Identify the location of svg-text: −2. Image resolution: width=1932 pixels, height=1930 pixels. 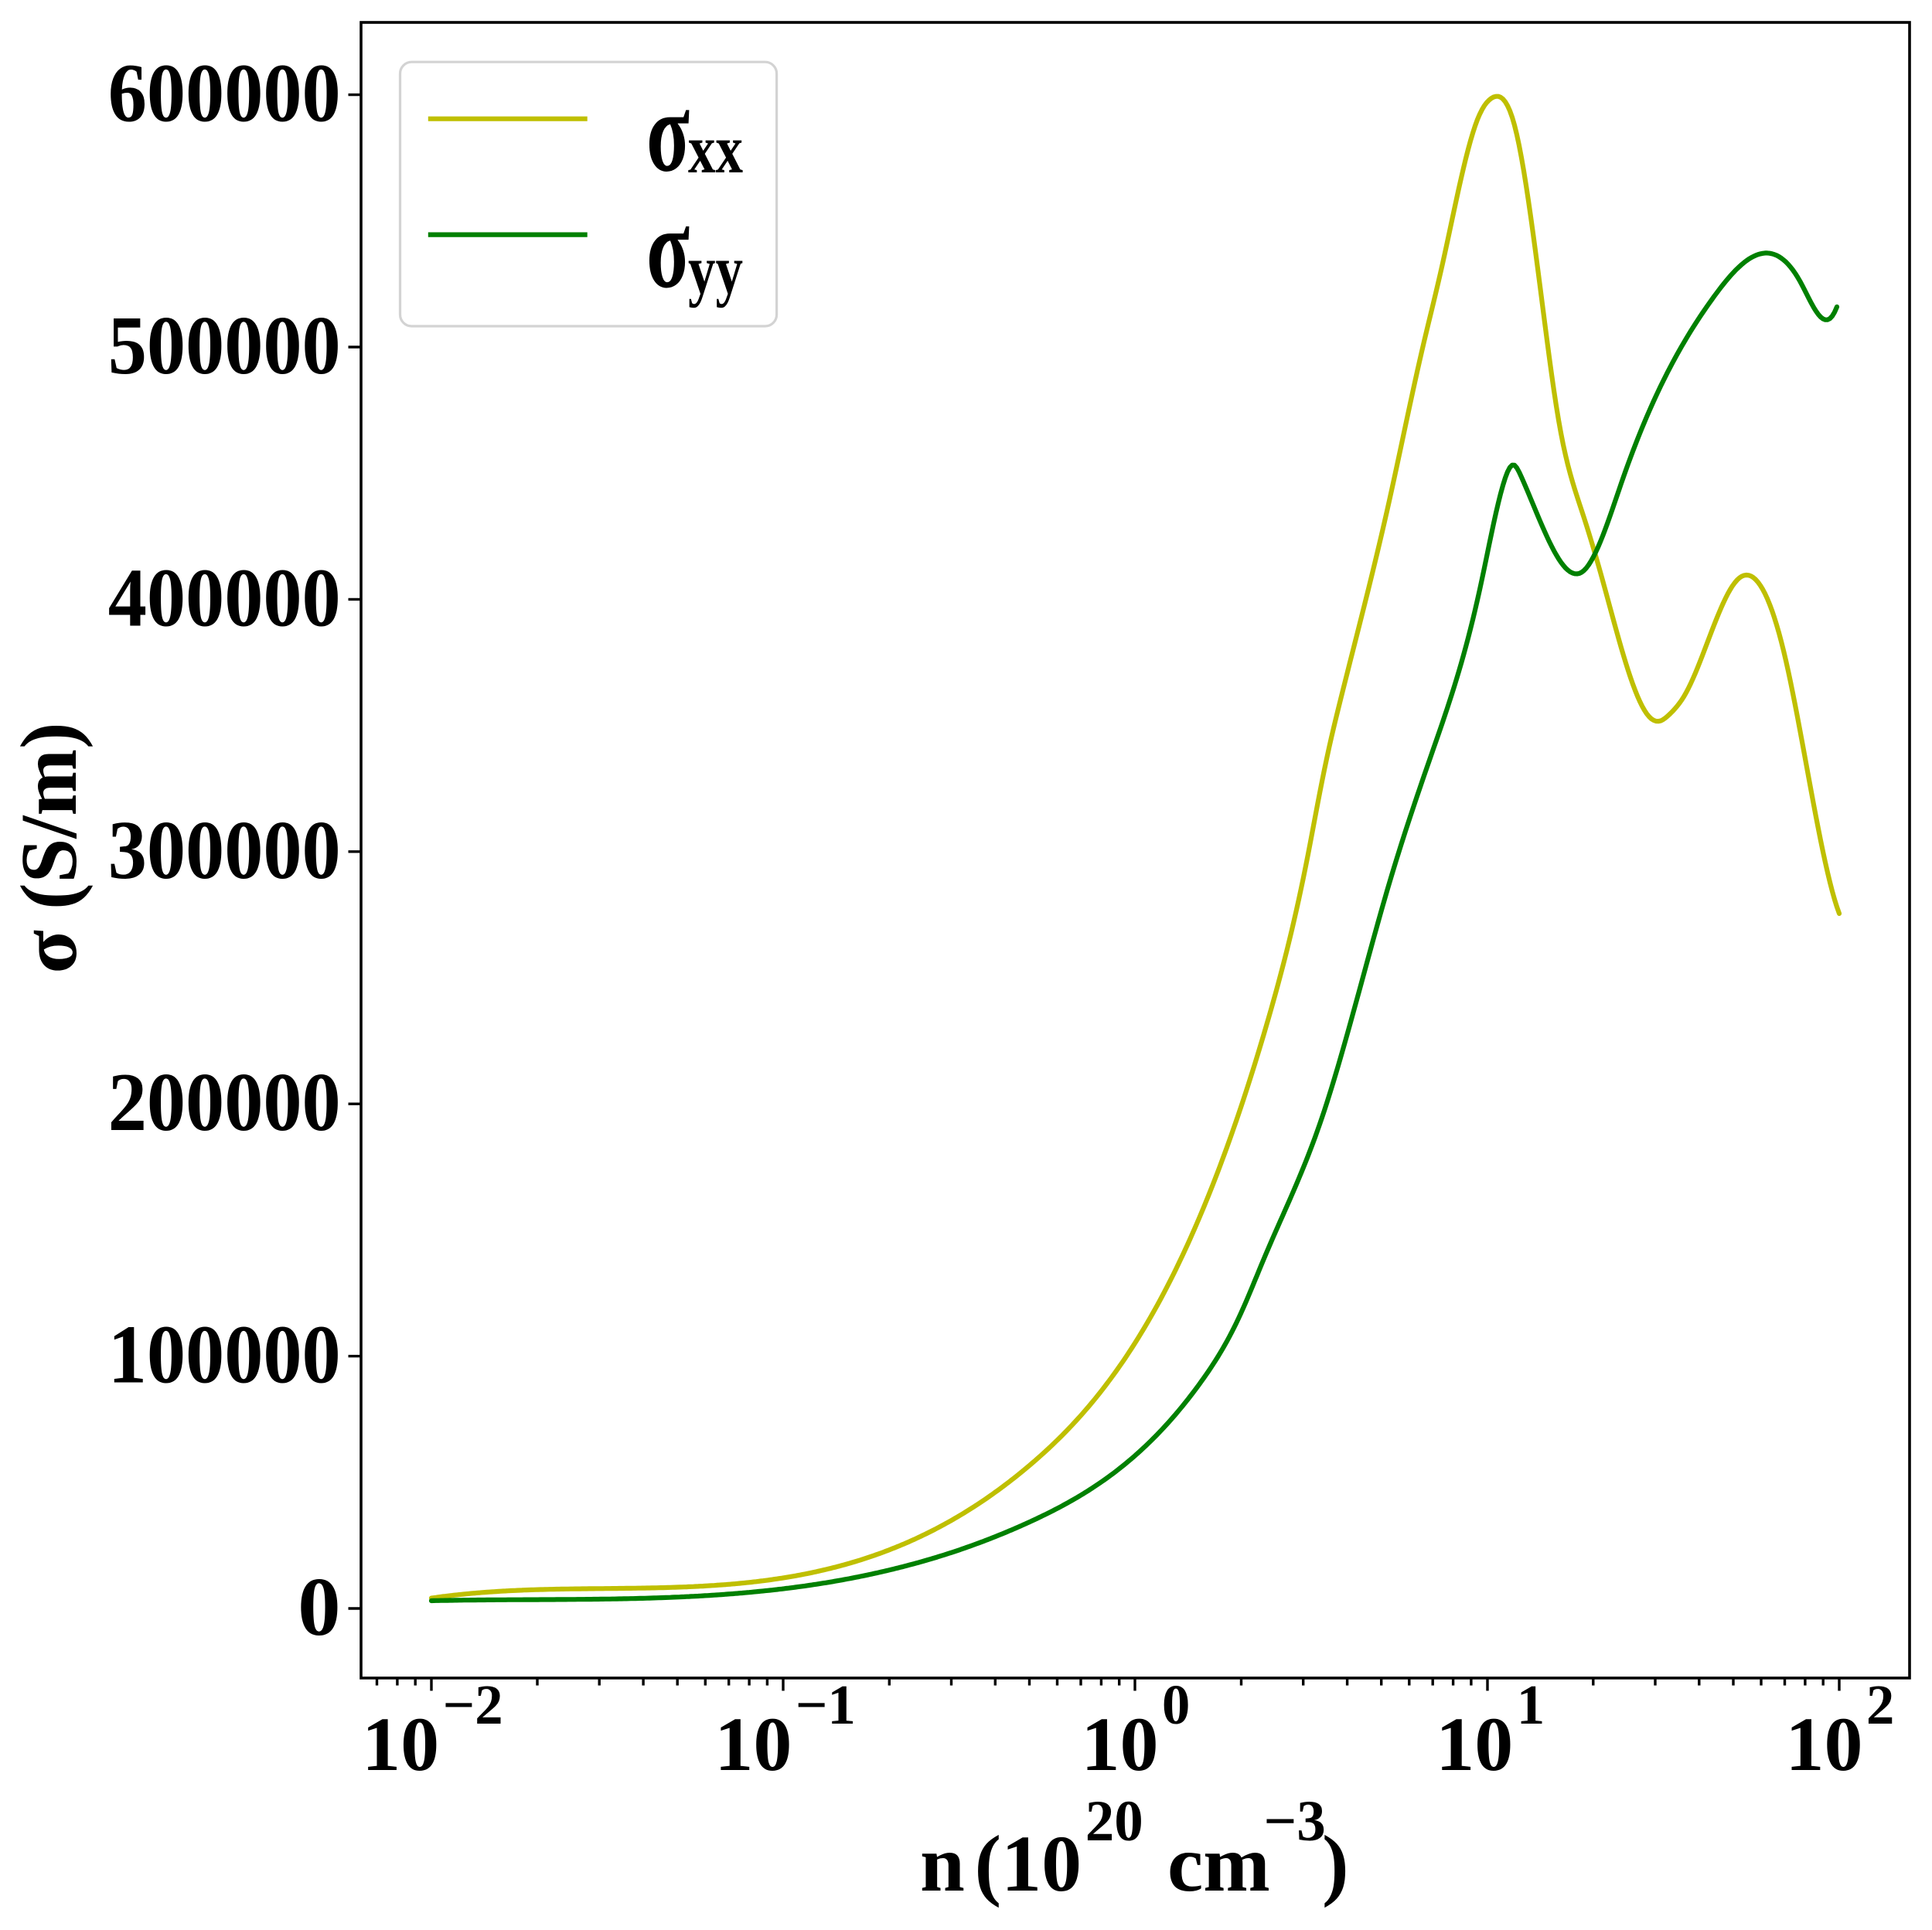
(473, 1704).